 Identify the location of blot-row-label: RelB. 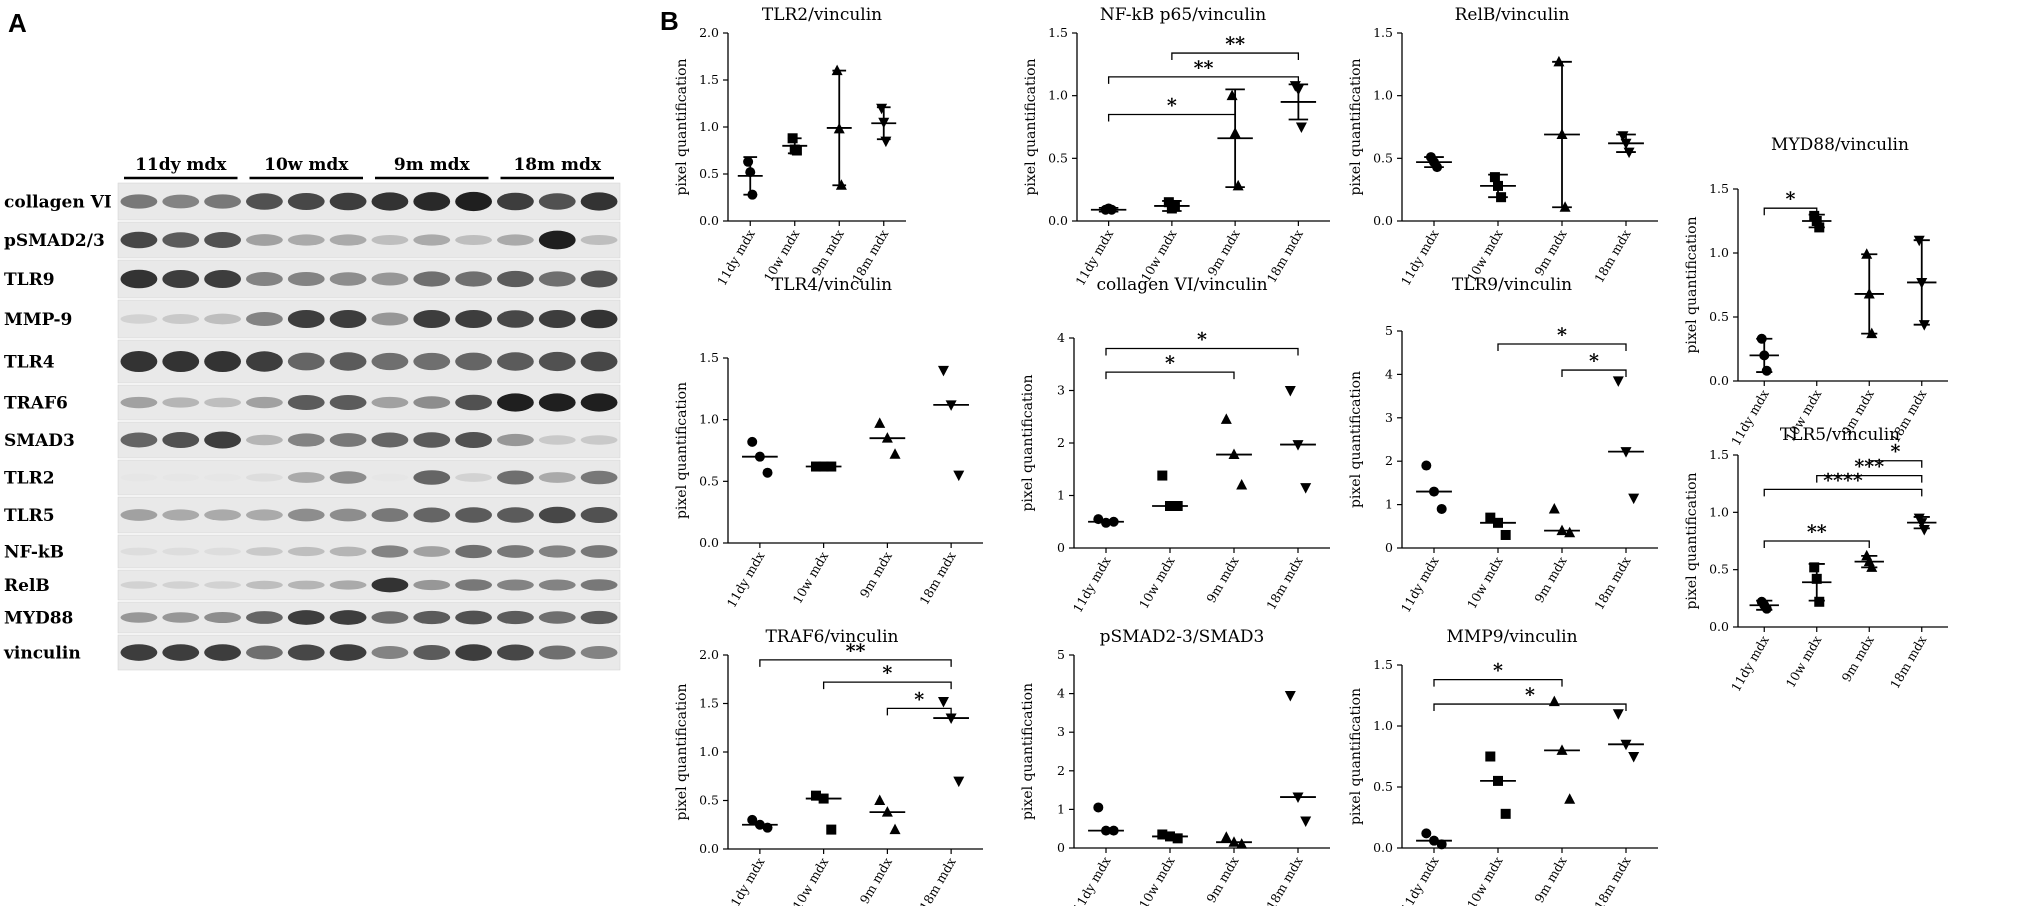
(27, 586).